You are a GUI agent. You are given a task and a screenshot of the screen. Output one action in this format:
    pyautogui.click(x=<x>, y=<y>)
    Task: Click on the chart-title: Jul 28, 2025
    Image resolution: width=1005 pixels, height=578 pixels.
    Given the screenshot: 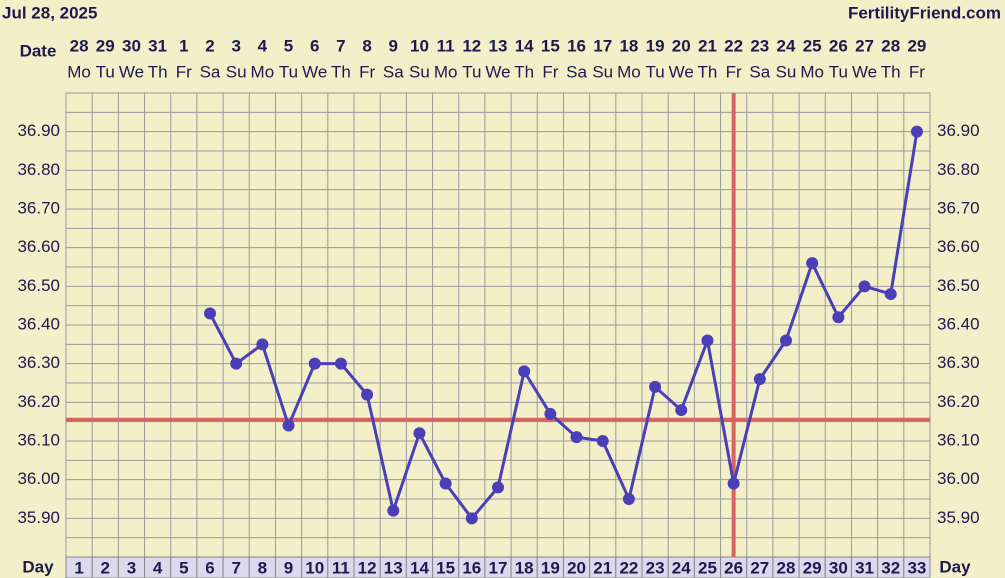 What is the action you would take?
    pyautogui.click(x=49, y=12)
    